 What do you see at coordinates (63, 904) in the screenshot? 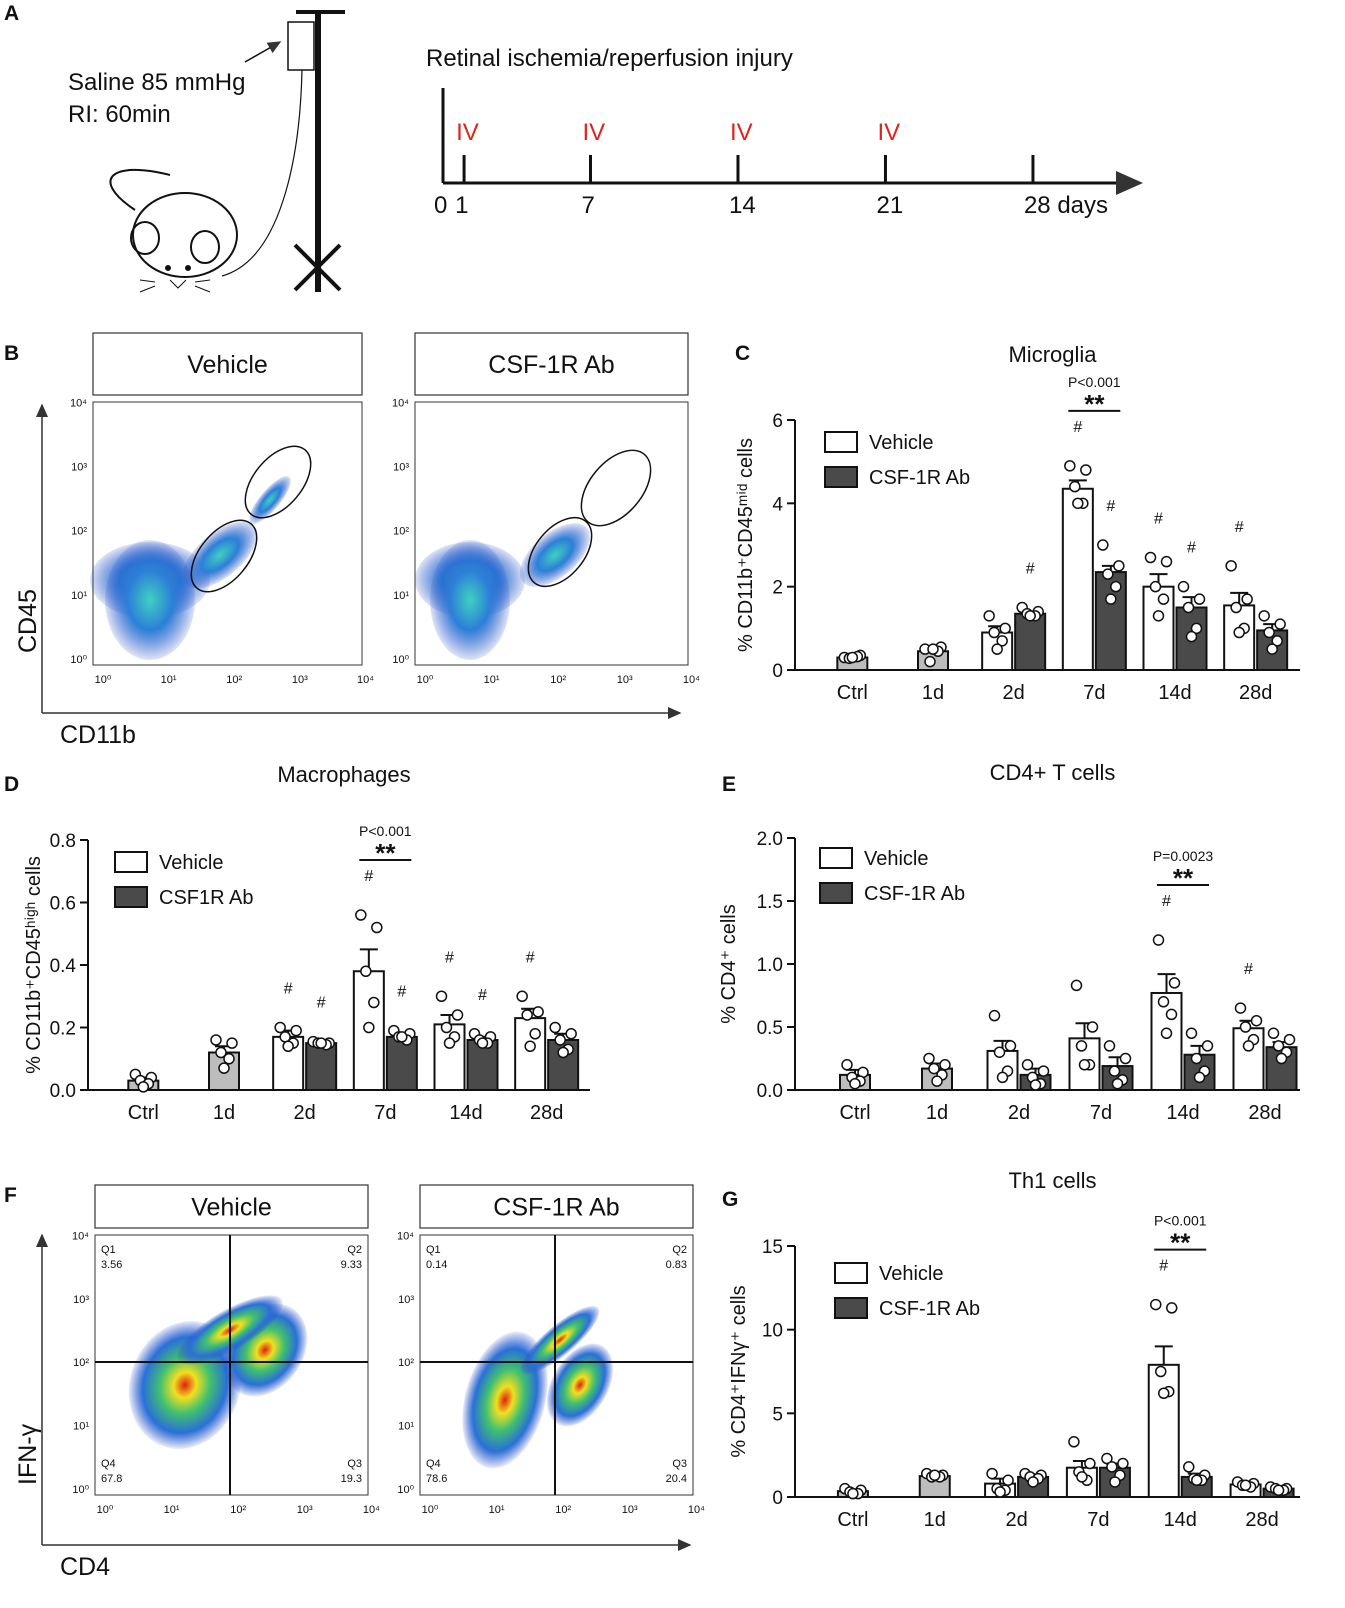
I see `y-tick-label: 0.6` at bounding box center [63, 904].